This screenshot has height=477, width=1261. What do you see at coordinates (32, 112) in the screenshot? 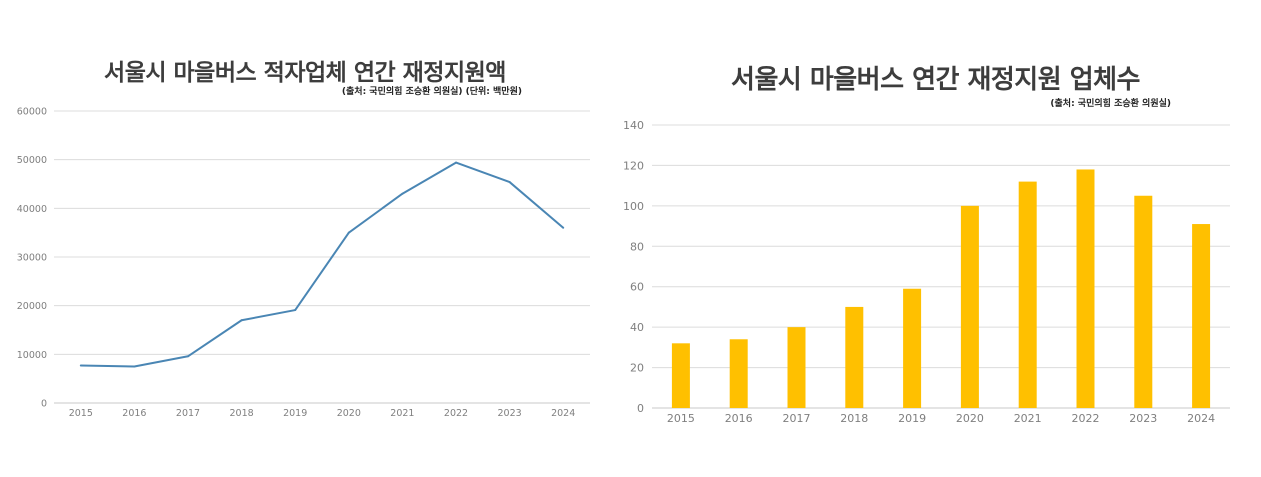
I see `y-tick-label: 60000` at bounding box center [32, 112].